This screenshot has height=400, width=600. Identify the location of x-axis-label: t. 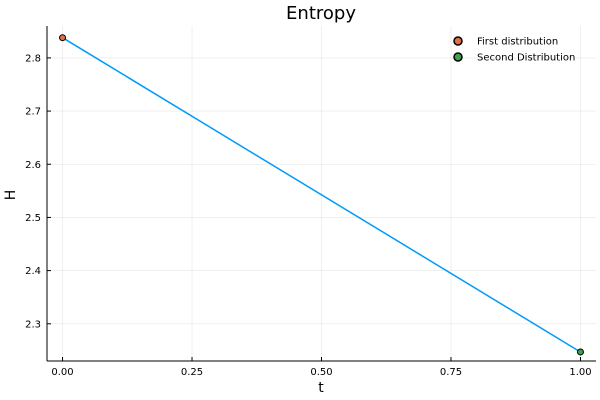
(321, 388).